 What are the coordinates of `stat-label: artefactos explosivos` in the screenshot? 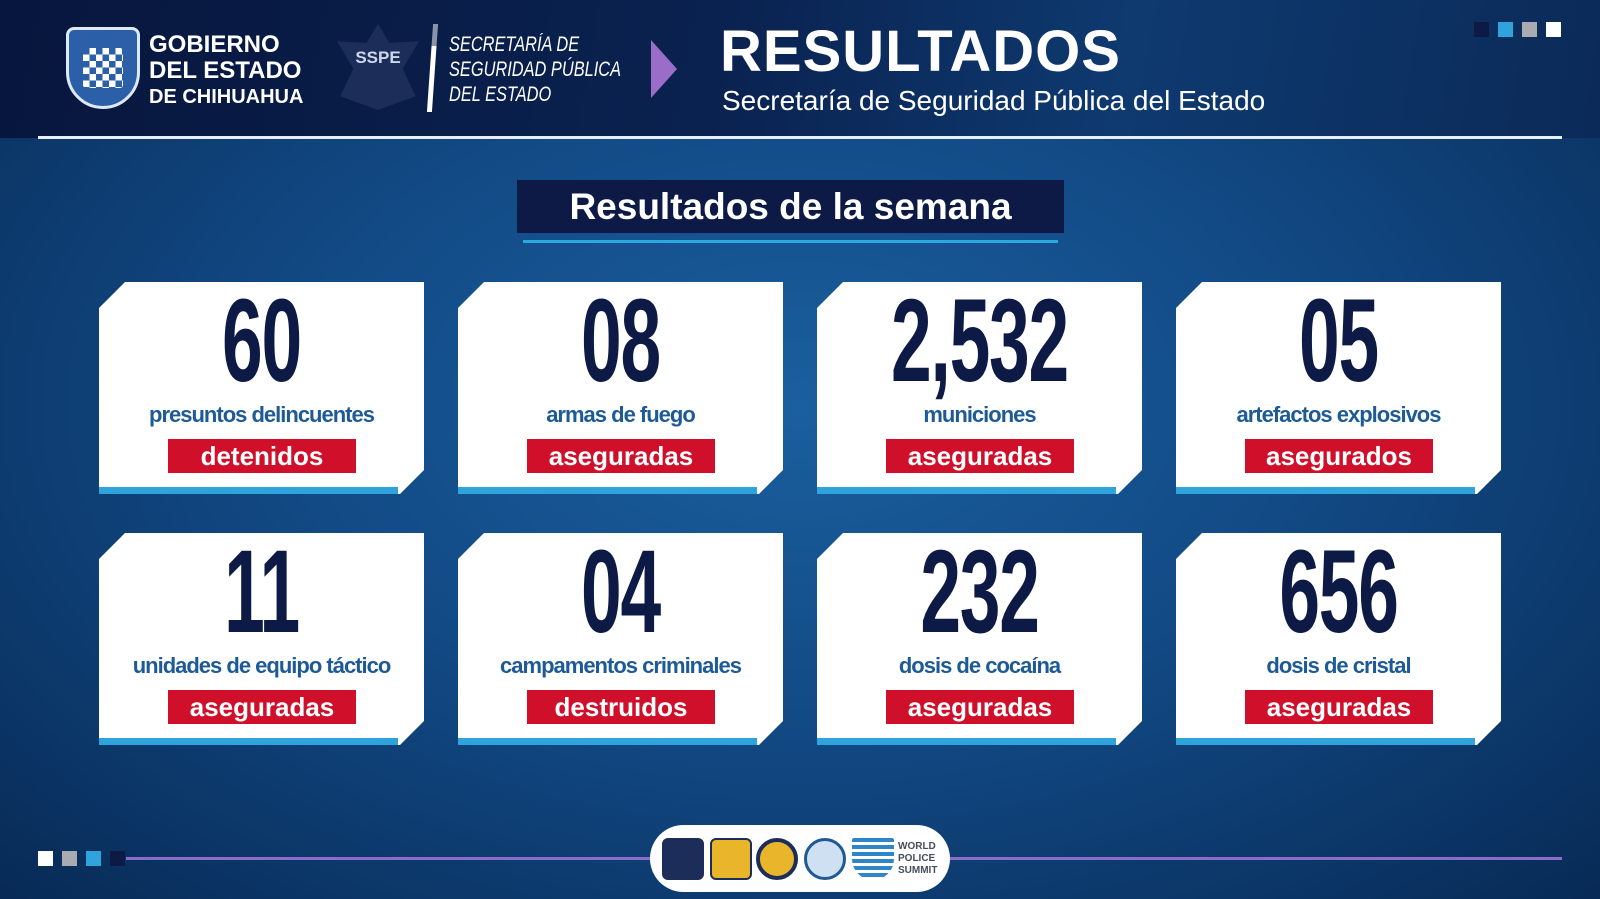 It's located at (1339, 414).